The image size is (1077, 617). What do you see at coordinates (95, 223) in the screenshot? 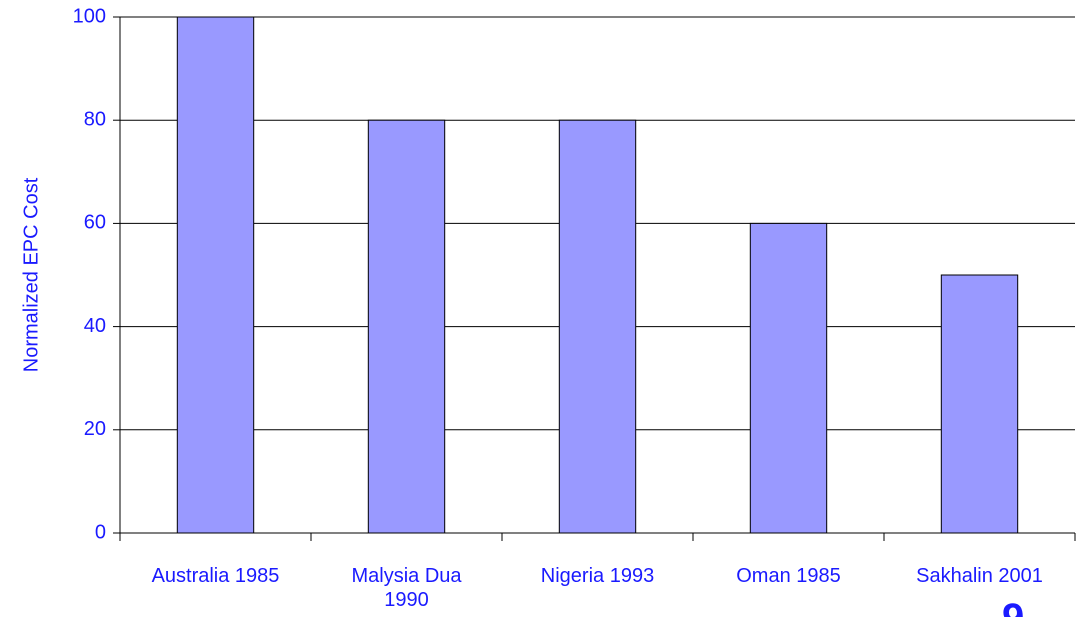
I see `y-tick-label: 60` at bounding box center [95, 223].